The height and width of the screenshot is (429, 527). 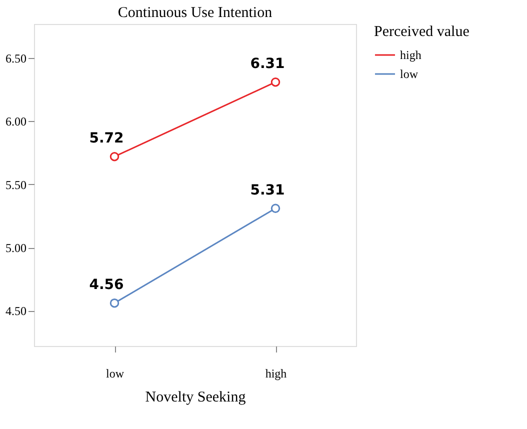 What do you see at coordinates (106, 285) in the screenshot?
I see `data-label: 4.56` at bounding box center [106, 285].